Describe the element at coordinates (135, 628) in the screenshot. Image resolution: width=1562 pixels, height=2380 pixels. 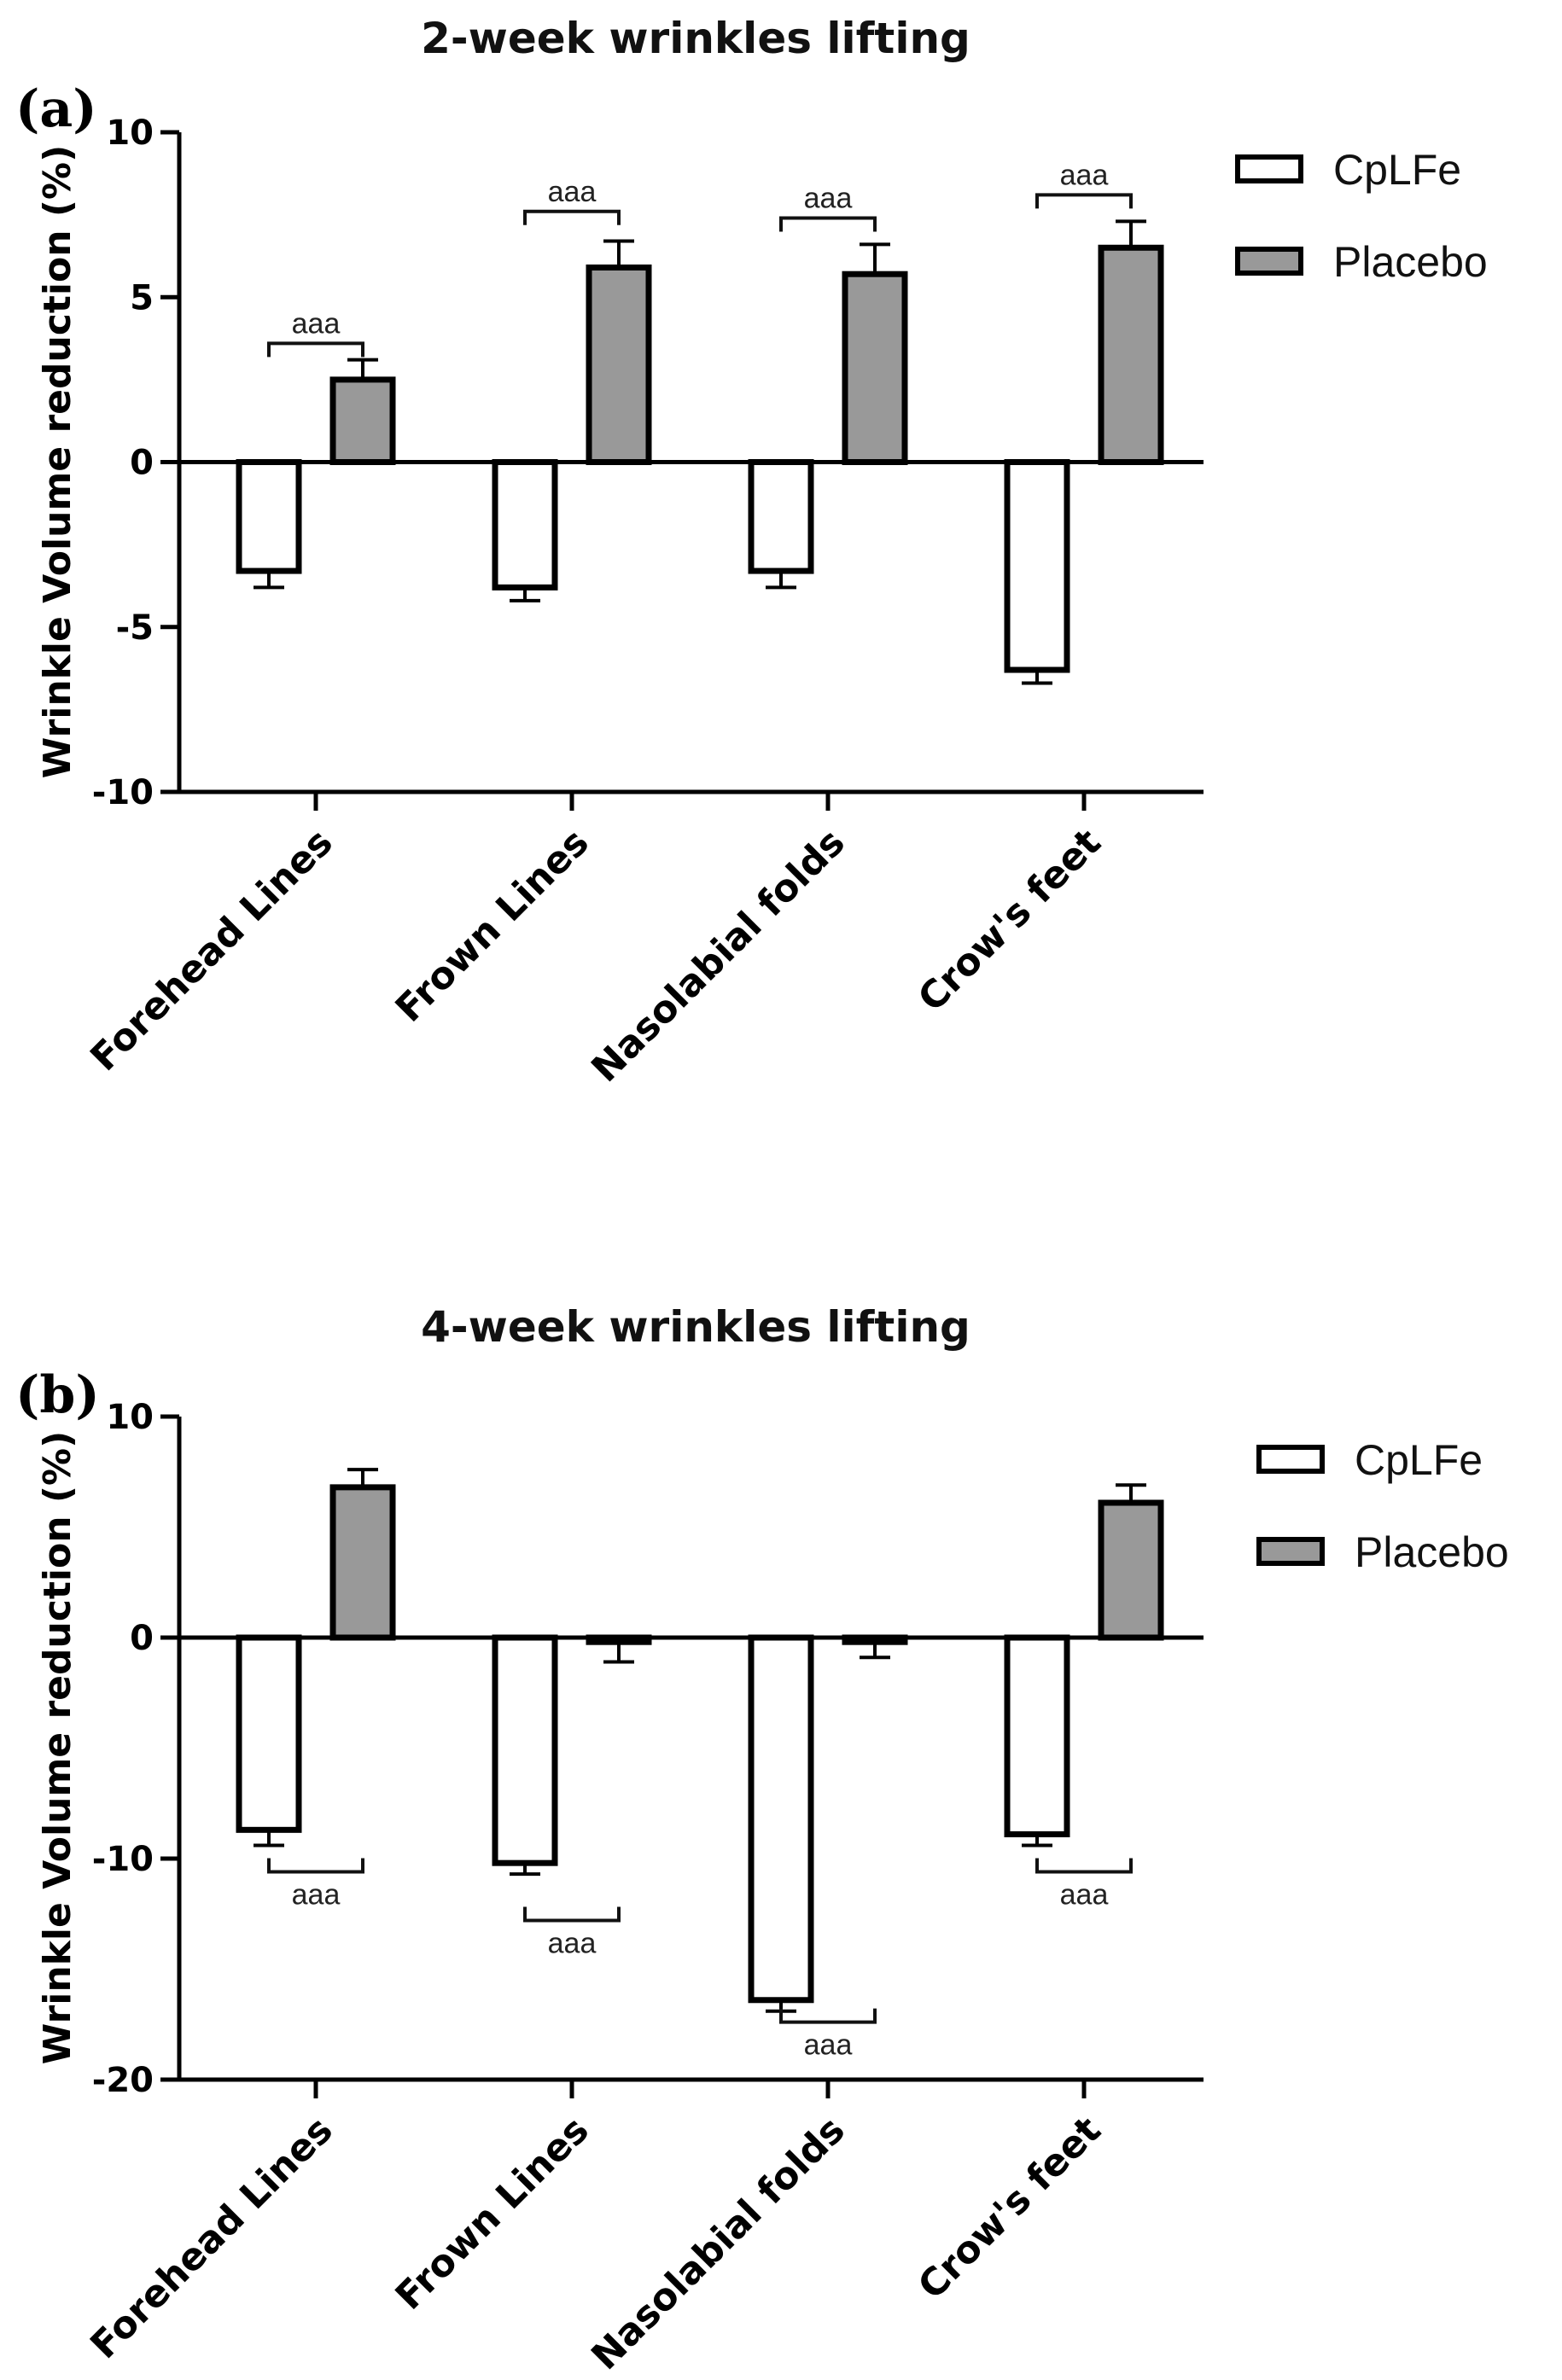
I see `y-tick-label: -5` at that location.